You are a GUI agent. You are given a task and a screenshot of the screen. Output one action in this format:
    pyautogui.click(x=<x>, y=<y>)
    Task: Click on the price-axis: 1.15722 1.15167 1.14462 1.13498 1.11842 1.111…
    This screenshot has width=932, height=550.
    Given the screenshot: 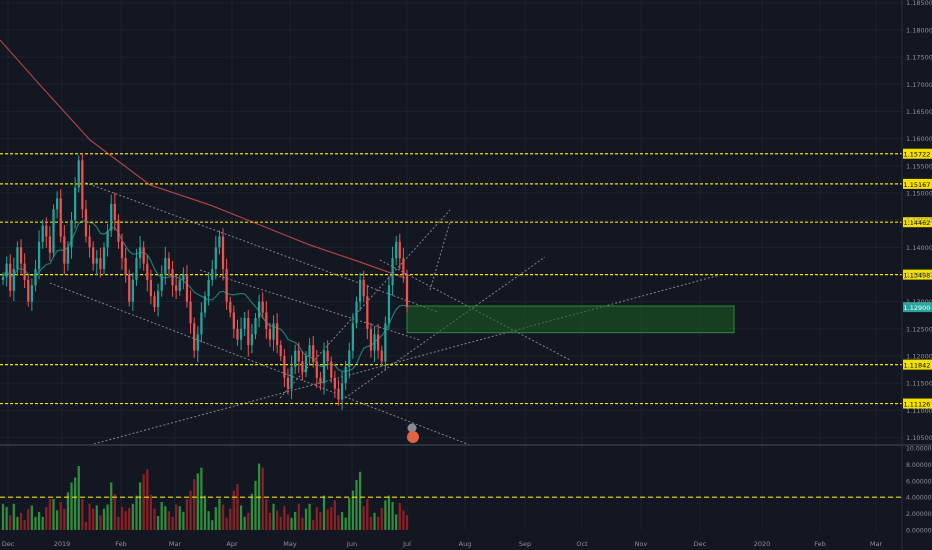 What is the action you would take?
    pyautogui.click(x=917, y=221)
    